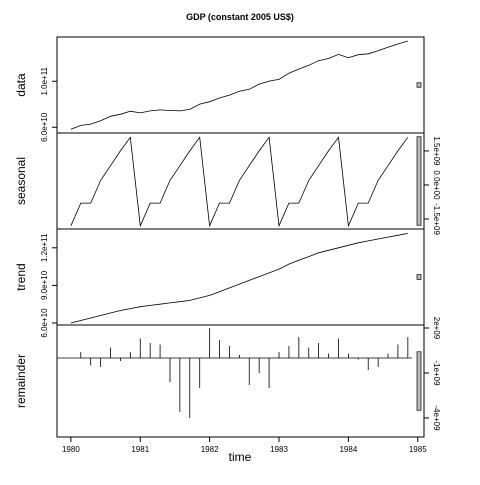 The height and width of the screenshot is (485, 480). I want to click on y-tick-label: 2e+09, so click(436, 328).